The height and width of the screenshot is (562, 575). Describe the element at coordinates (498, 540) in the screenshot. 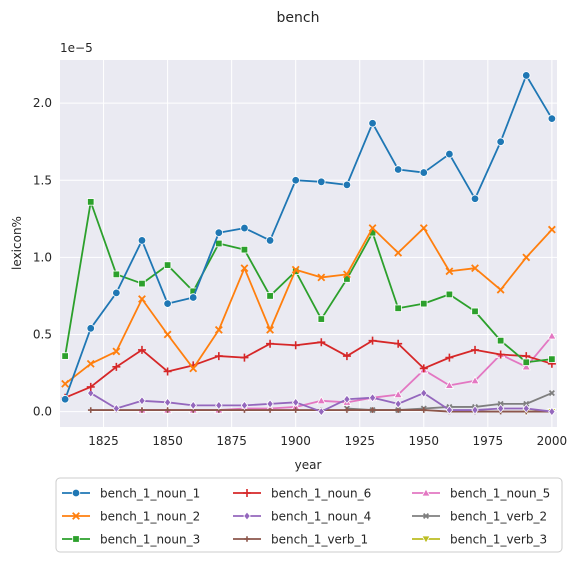

I see `legend-label: bench_1_verb_3` at that location.